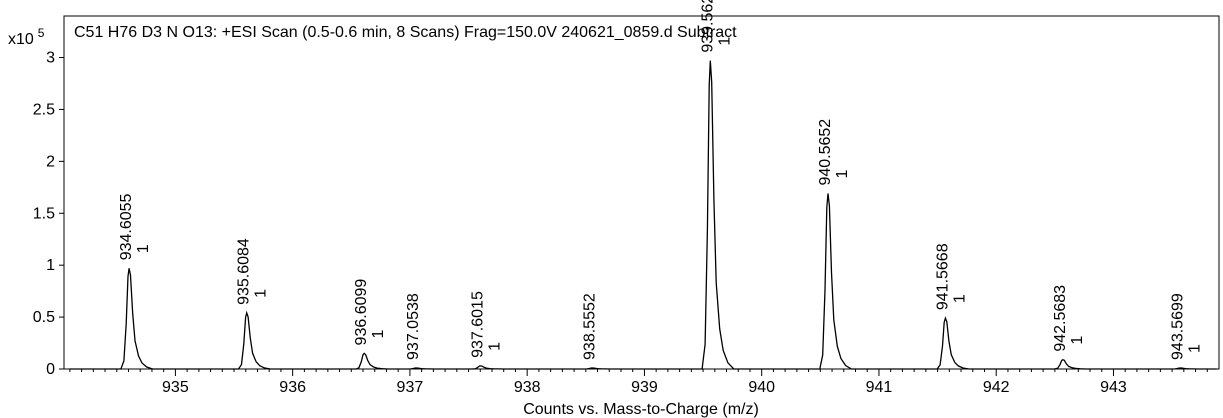 The width and height of the screenshot is (1223, 418). What do you see at coordinates (410, 387) in the screenshot?
I see `x-tick-label: 937` at bounding box center [410, 387].